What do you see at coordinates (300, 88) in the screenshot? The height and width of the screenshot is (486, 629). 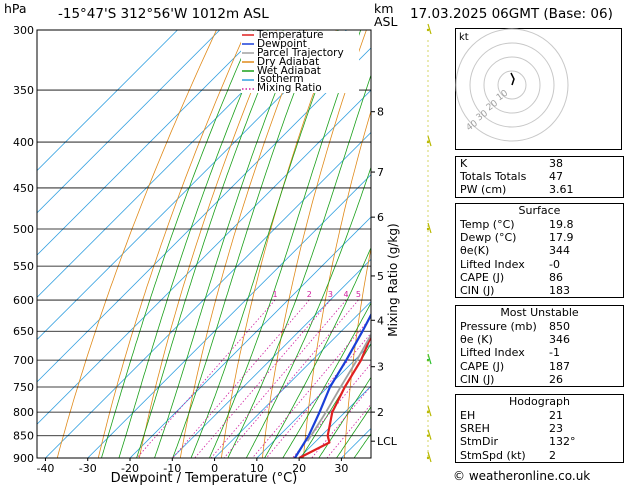 I see `legend-item: Mixing Ratio` at bounding box center [300, 88].